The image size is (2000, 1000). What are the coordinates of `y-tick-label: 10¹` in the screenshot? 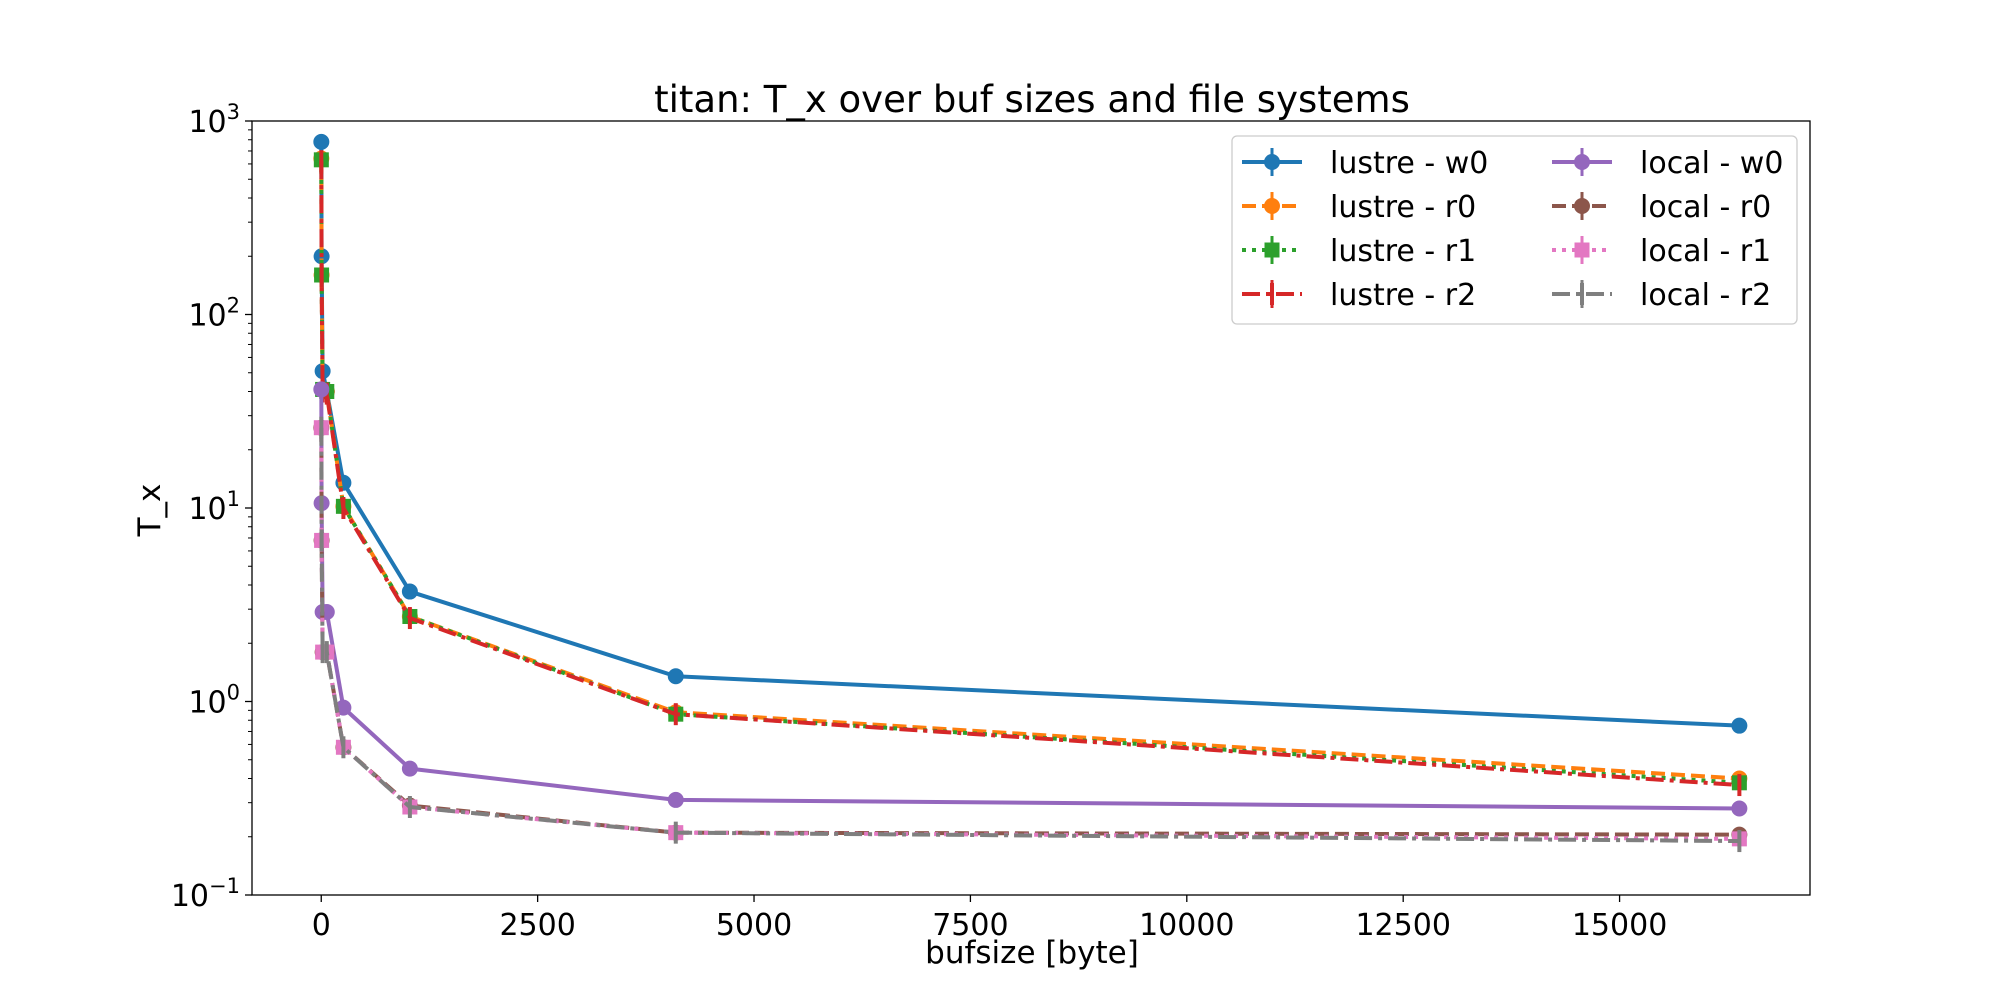 It's located at (214, 507).